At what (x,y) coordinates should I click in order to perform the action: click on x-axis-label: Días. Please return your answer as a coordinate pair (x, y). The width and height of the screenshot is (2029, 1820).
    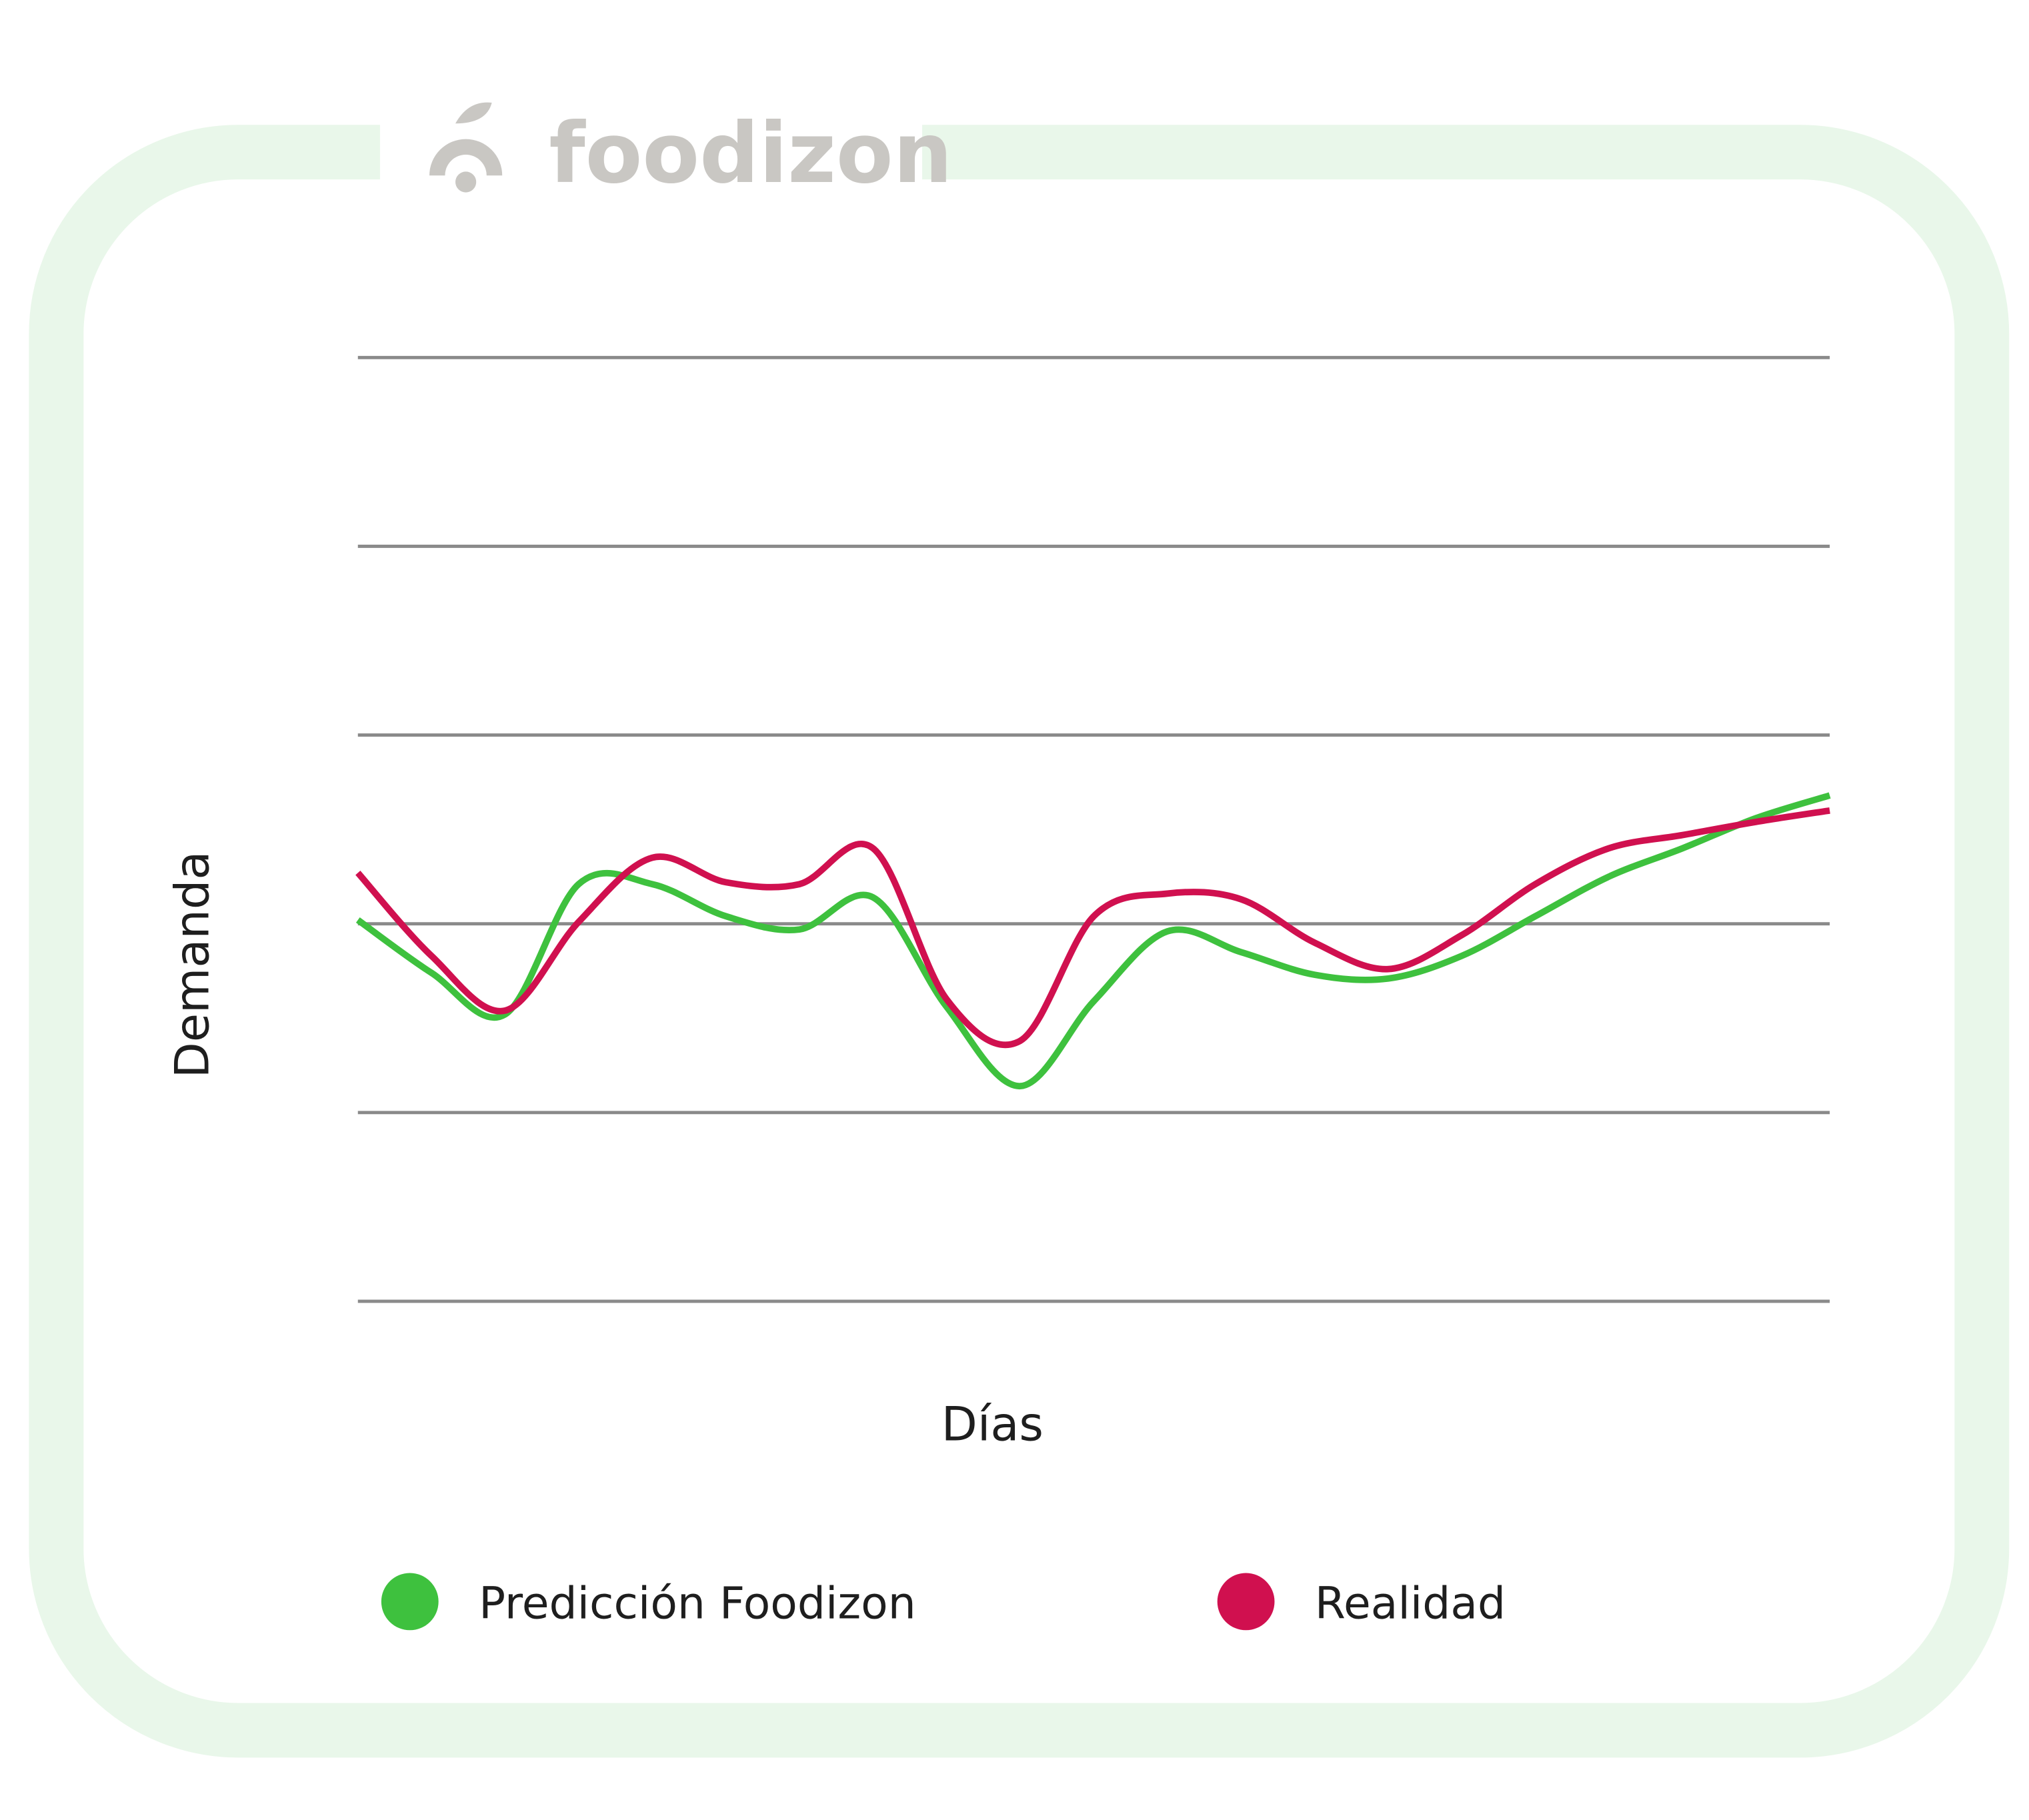
    Looking at the image, I should click on (993, 1424).